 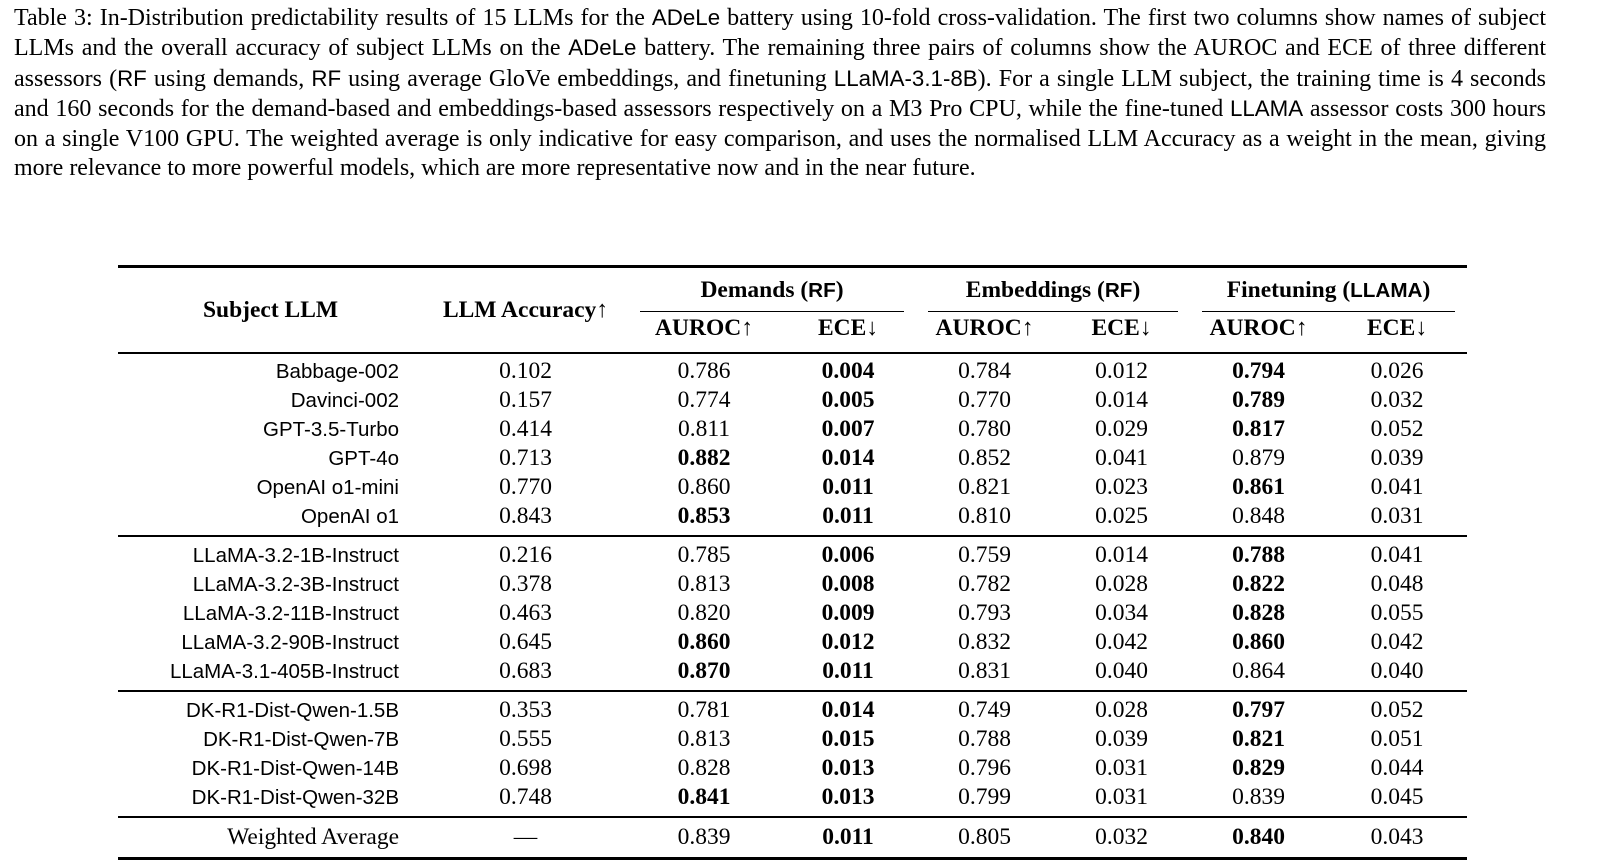 What do you see at coordinates (363, 458) in the screenshot?
I see `subject-llm-name: GPT-4o` at bounding box center [363, 458].